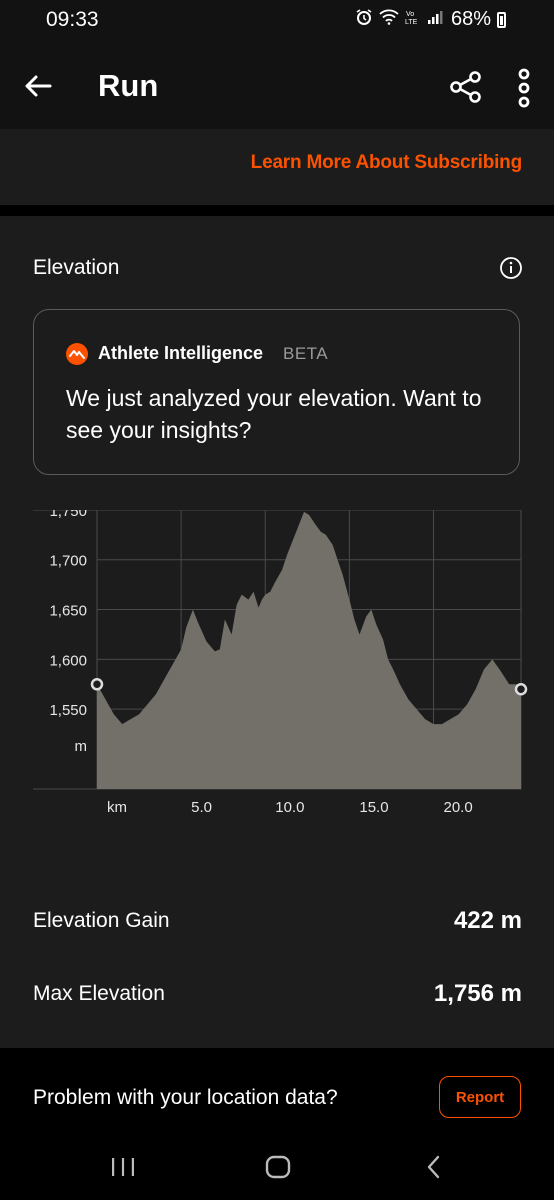 The width and height of the screenshot is (554, 1200). I want to click on location-problem-text: Problem with your location data?, so click(185, 1097).